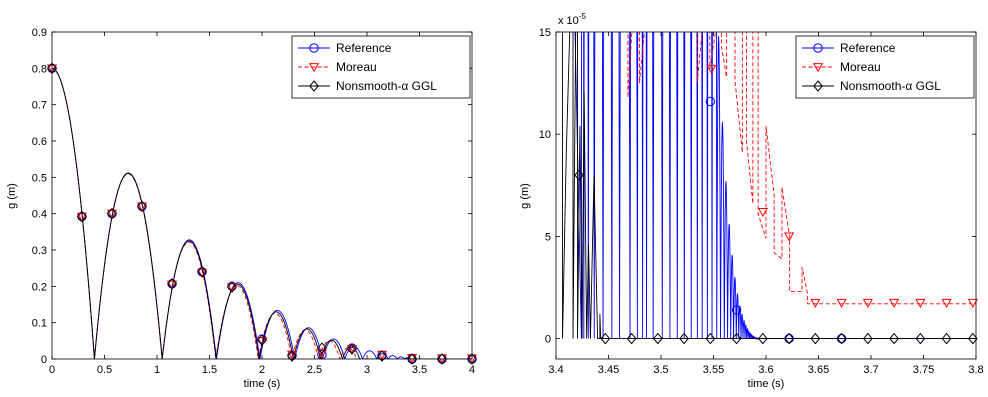  What do you see at coordinates (39, 251) in the screenshot?
I see `y-tick-label: 0.3` at bounding box center [39, 251].